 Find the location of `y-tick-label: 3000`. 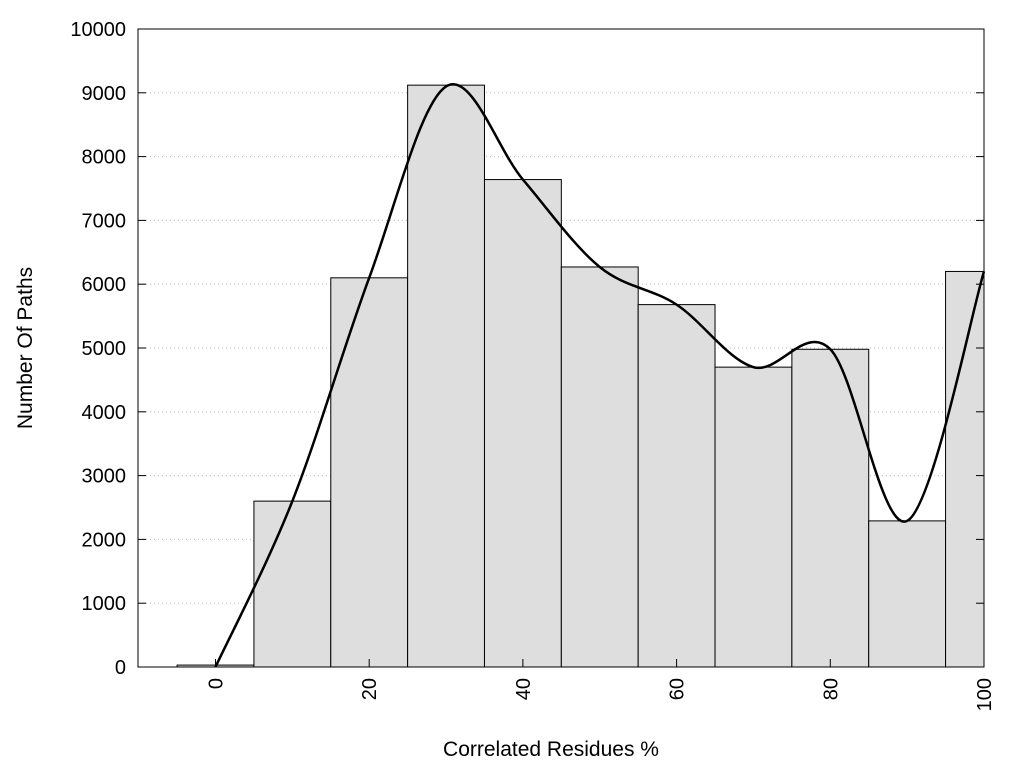

y-tick-label: 3000 is located at coordinates (104, 477).